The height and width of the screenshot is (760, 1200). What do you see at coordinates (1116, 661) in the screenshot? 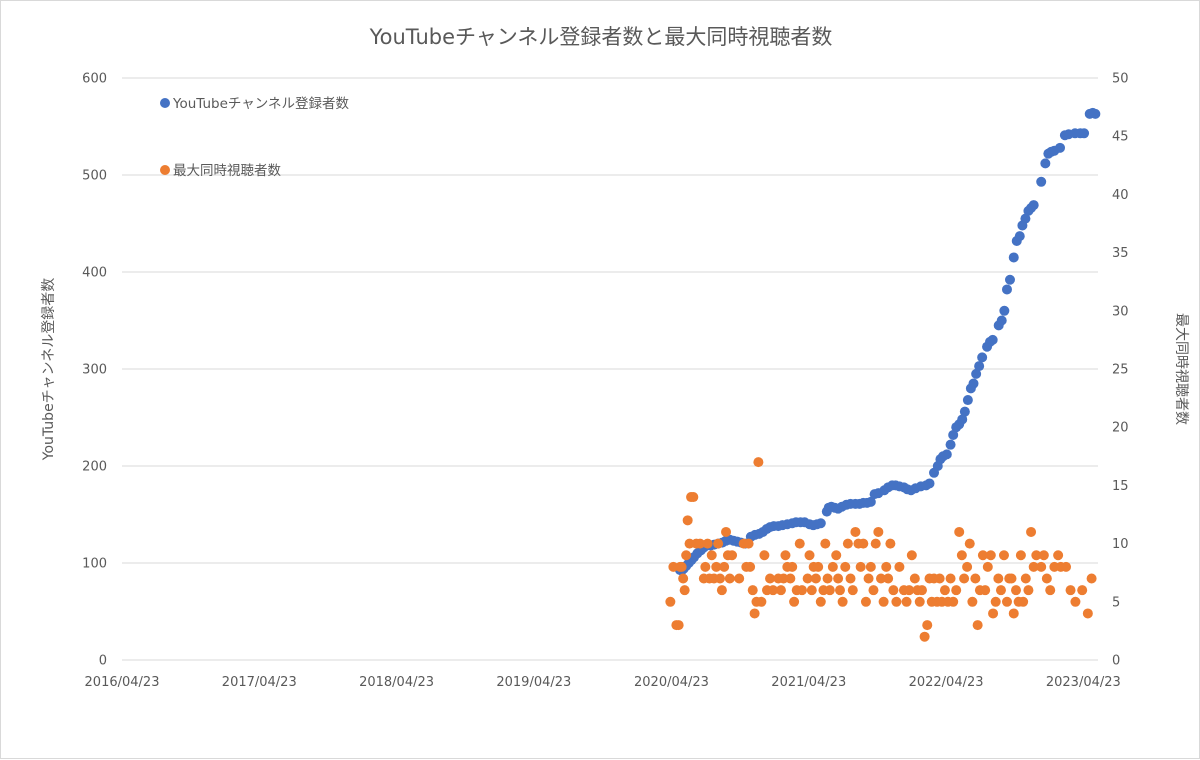
I see `right-tick-label: 0` at bounding box center [1116, 661].